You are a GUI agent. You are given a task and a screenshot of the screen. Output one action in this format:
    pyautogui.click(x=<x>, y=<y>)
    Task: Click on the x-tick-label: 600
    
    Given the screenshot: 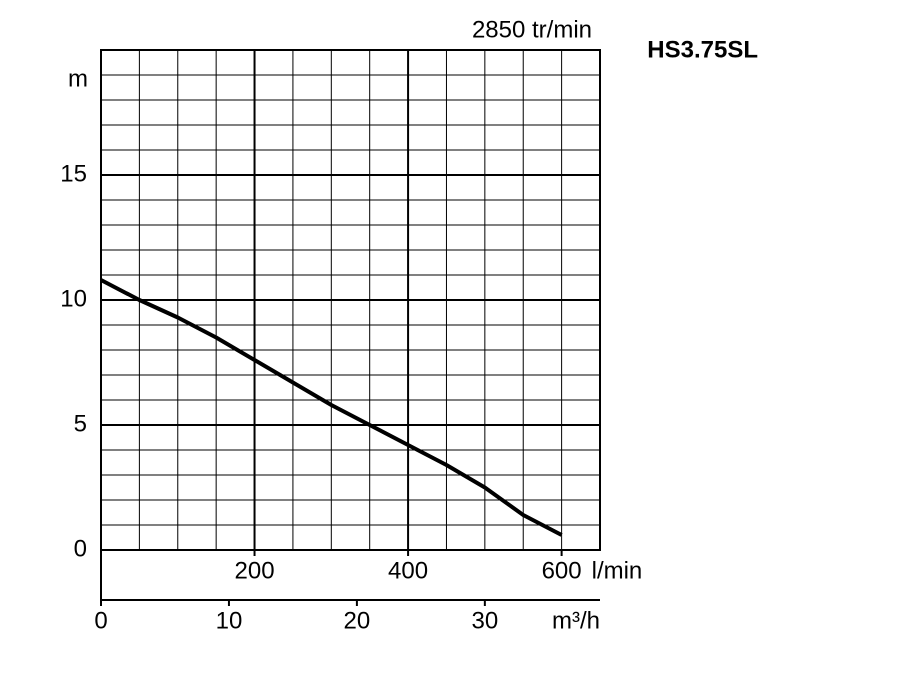 What is the action you would take?
    pyautogui.click(x=562, y=570)
    